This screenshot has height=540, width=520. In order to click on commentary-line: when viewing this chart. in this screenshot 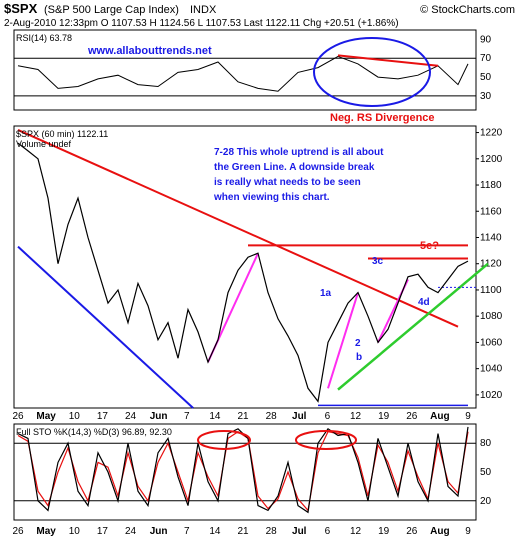, I will do `click(271, 197)`.